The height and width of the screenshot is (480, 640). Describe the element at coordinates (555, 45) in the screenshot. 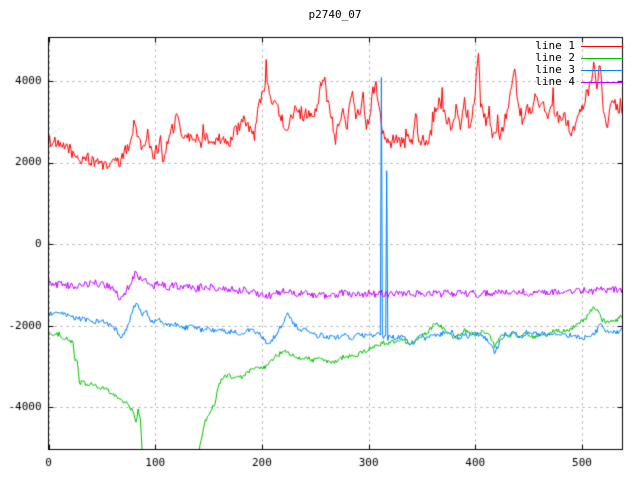

I see `legend-label-line-1: line 1` at that location.